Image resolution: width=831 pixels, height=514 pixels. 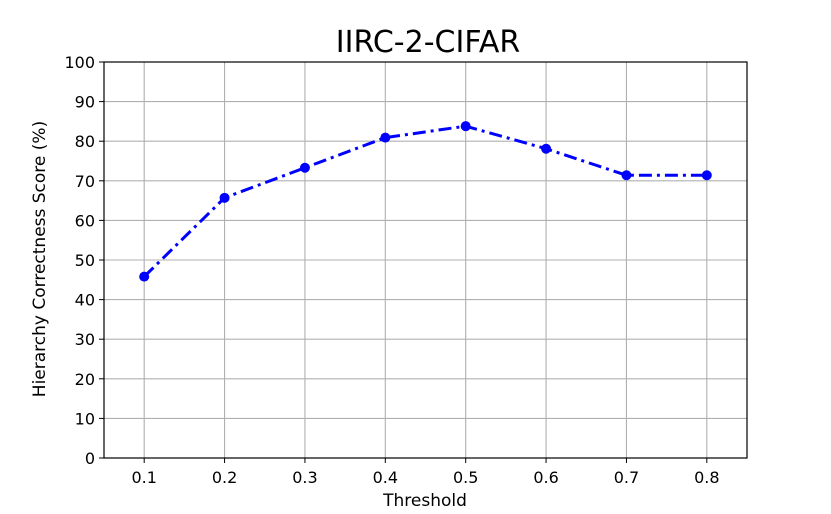 I want to click on y-tick-label: 70, so click(x=85, y=181).